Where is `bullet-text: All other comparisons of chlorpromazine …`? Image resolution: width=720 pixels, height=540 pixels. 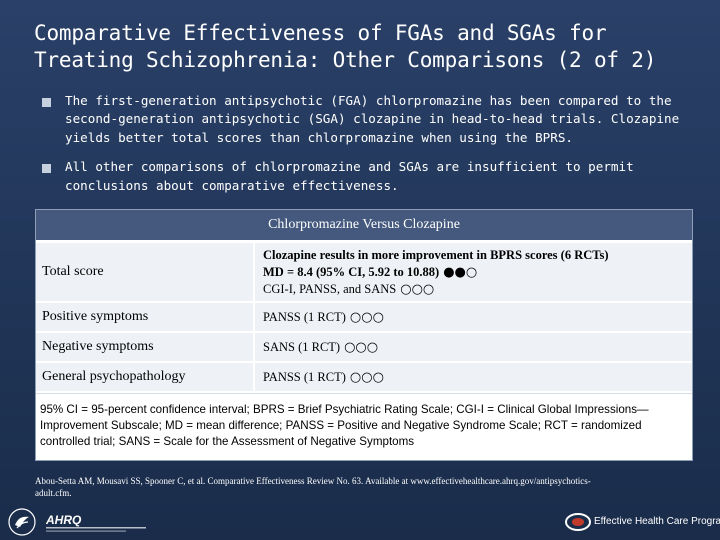 bullet-text: All other comparisons of chlorpromazine … is located at coordinates (349, 176).